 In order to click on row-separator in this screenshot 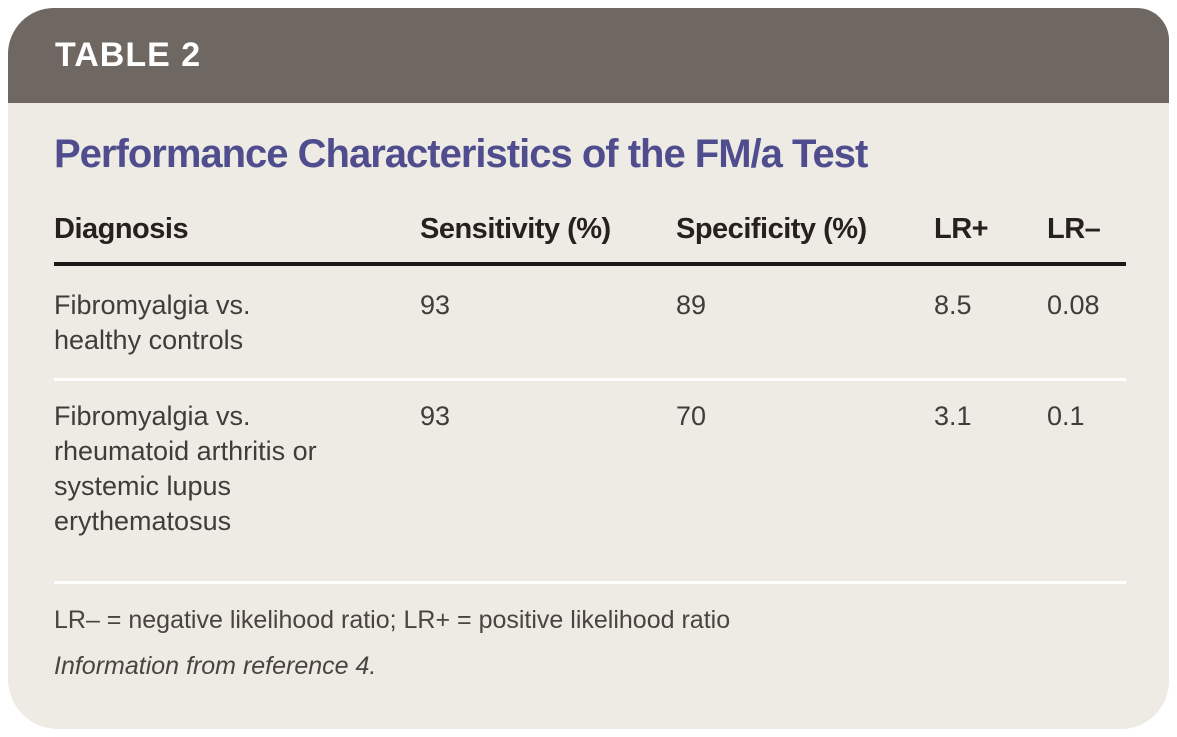, I will do `click(590, 379)`.